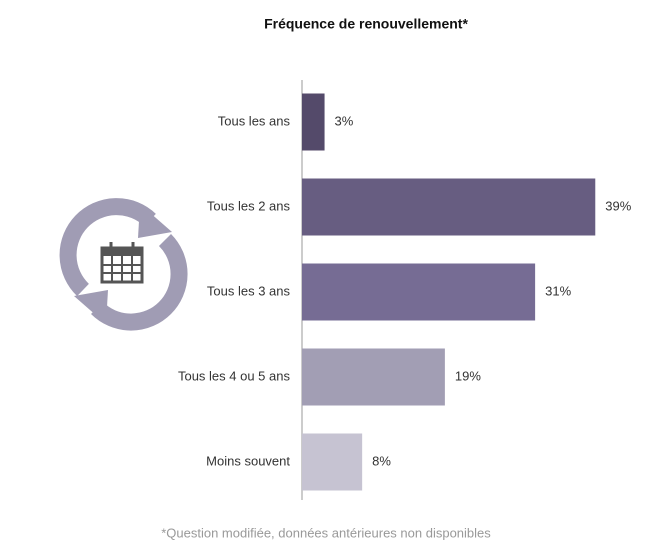  I want to click on value-label: 19%, so click(468, 375).